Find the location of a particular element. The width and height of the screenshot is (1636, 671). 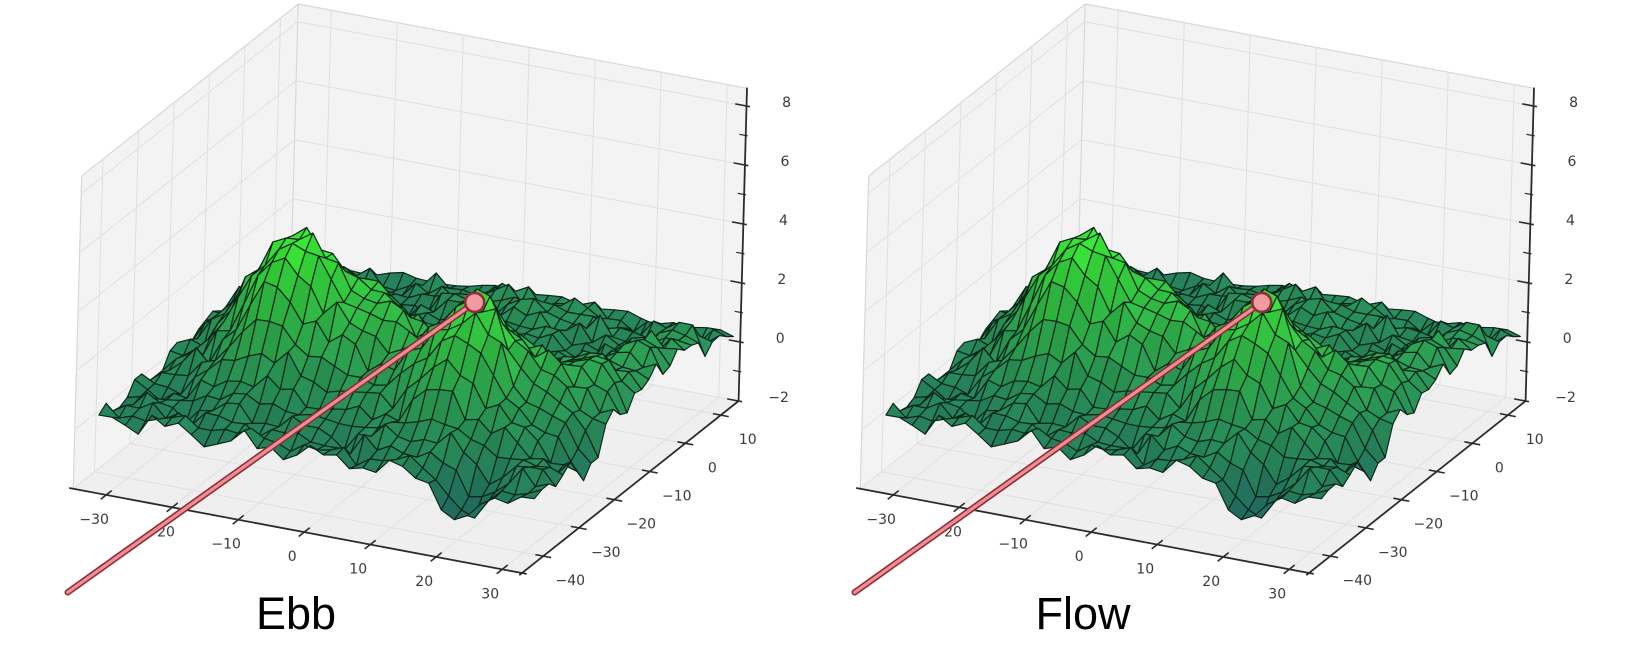

z-axis-spine is located at coordinates (1529, 244).